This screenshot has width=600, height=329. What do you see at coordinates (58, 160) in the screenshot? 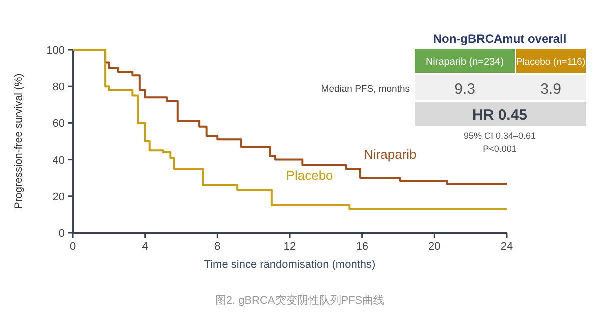
I see `y-tick-label: 40` at bounding box center [58, 160].